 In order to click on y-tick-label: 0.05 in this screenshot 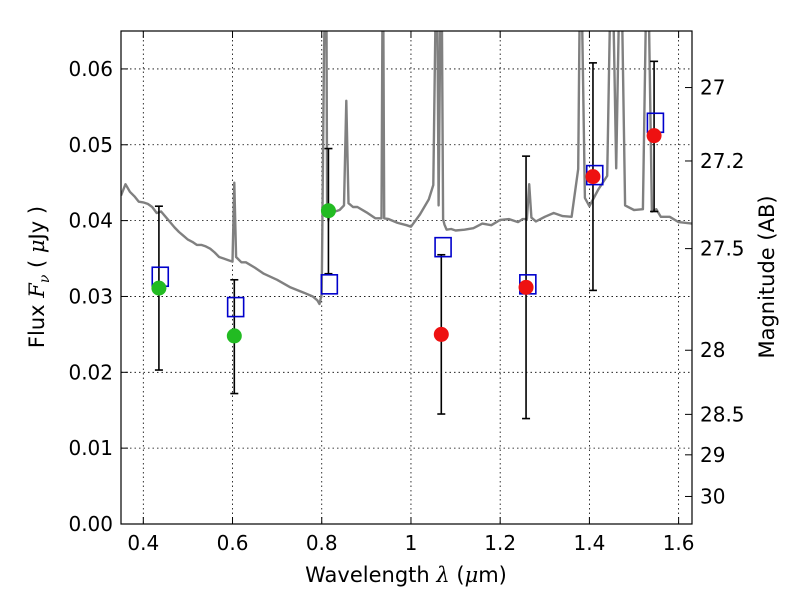, I will do `click(90, 145)`.